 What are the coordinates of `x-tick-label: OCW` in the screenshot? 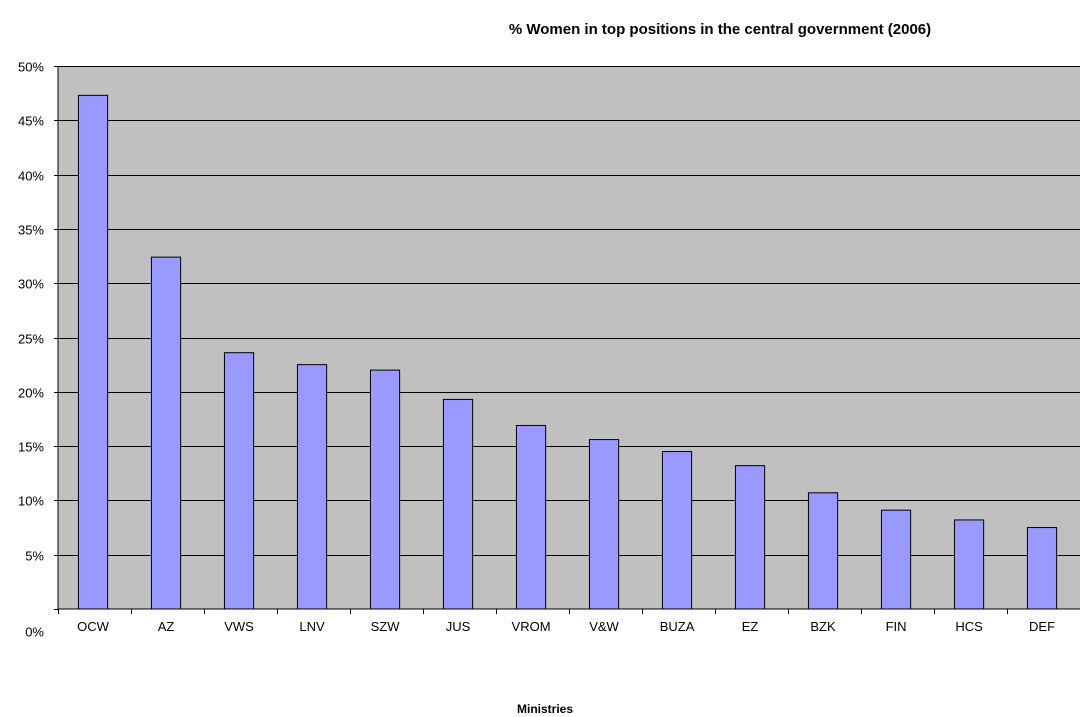 It's located at (93, 626).